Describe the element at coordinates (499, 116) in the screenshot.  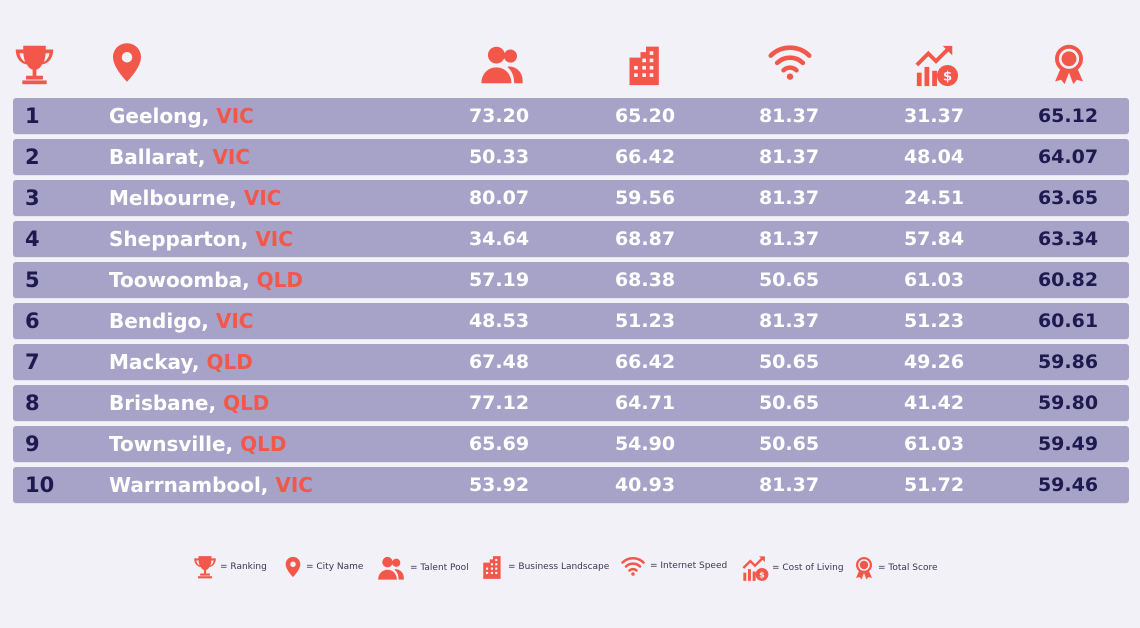
I see `talent-pool-cell: 73.20` at that location.